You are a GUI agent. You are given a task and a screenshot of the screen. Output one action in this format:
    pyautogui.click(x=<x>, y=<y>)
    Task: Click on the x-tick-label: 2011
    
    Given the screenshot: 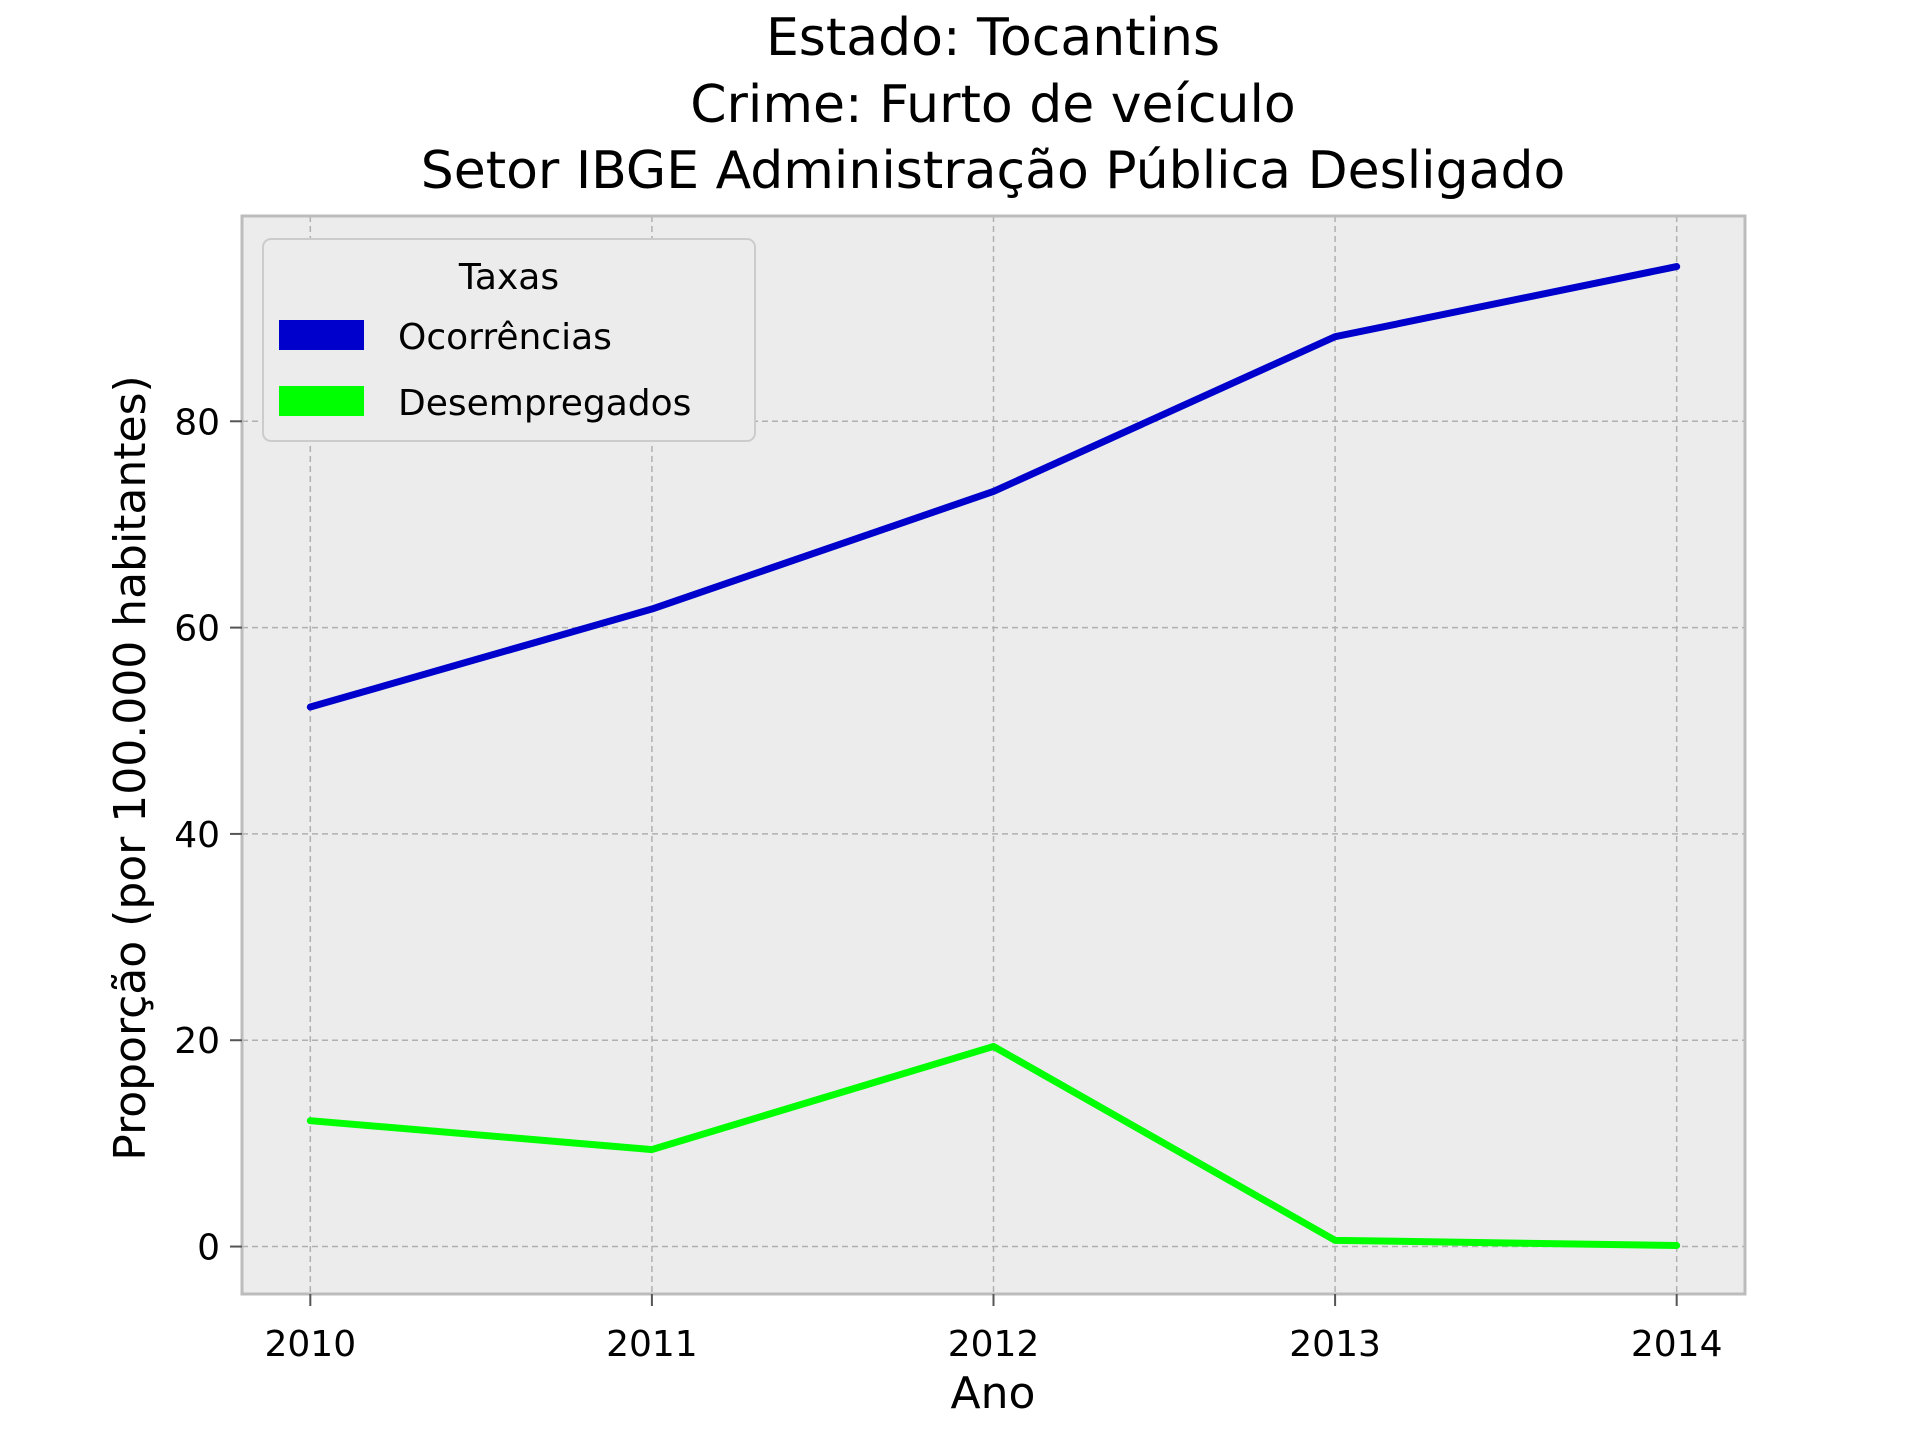 What is the action you would take?
    pyautogui.click(x=652, y=1344)
    